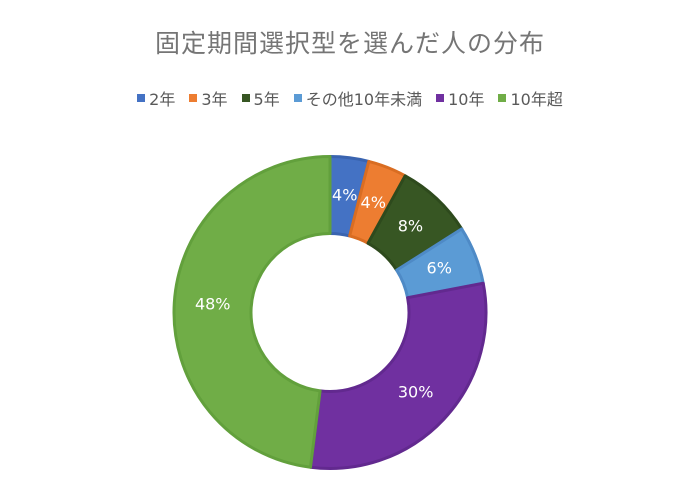 Image resolution: width=700 pixels, height=500 pixels. I want to click on legend-item-3y: 3年, so click(208, 98).